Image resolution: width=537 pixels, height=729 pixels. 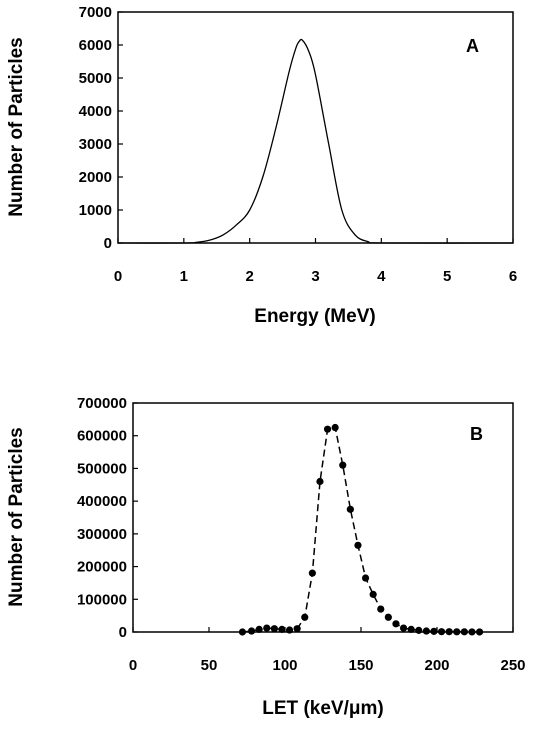 I want to click on x-tick-label: 150, so click(x=360, y=665).